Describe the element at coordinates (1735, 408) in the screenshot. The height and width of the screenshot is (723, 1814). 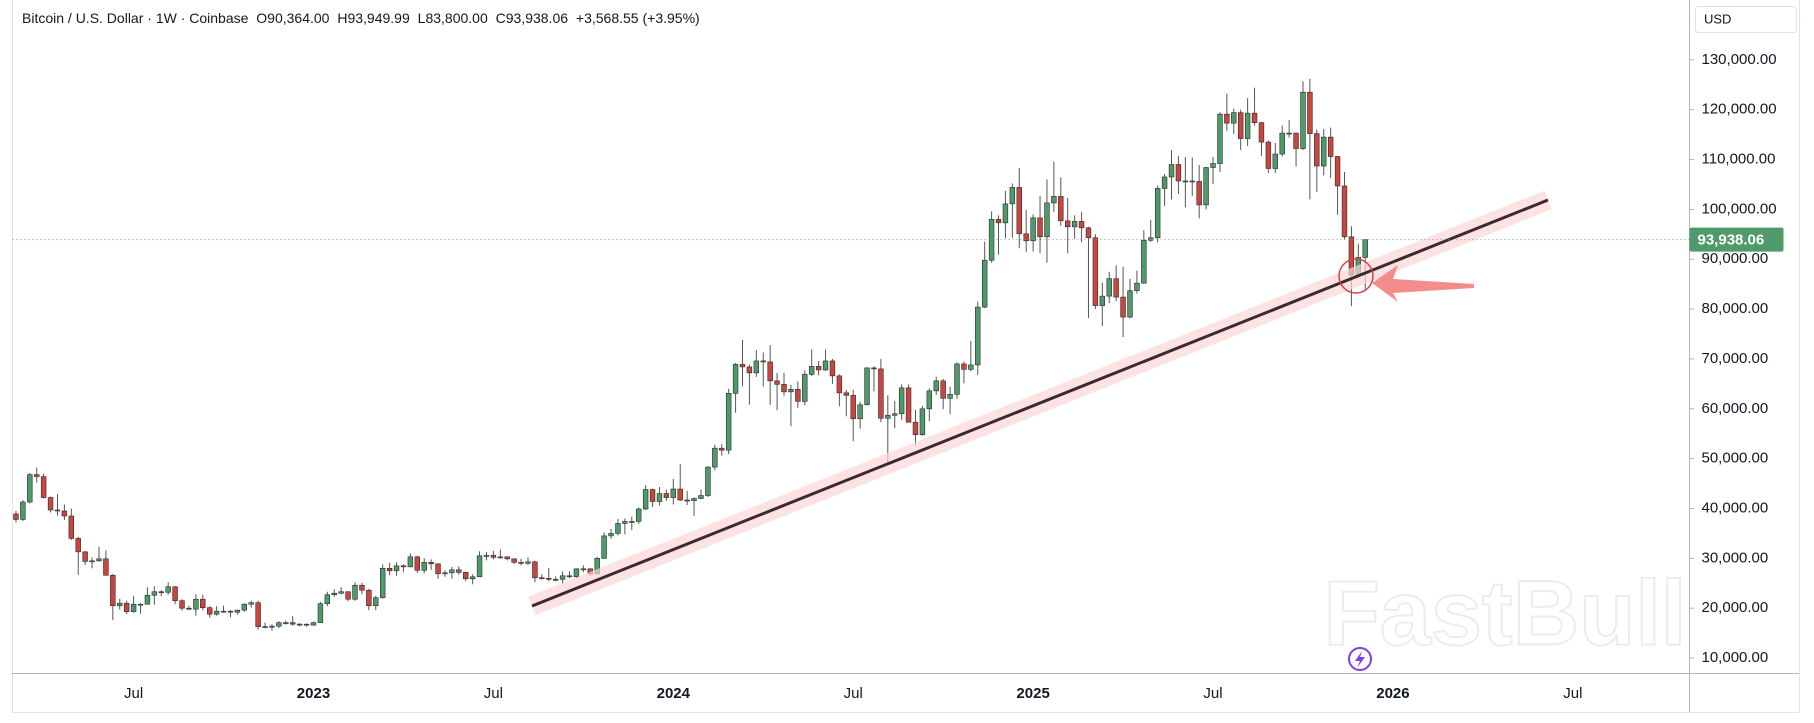
I see `y-tick-label: 60,000.00` at that location.